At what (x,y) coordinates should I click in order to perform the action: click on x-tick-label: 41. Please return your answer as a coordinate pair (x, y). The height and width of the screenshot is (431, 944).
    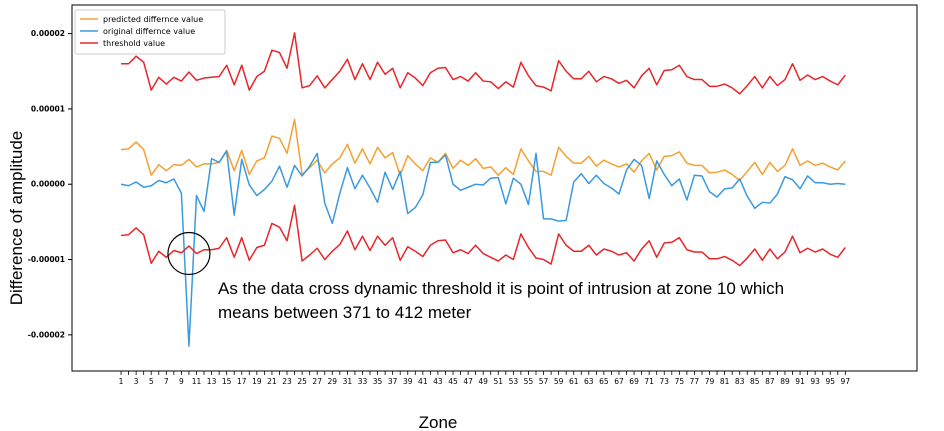
    Looking at the image, I should click on (423, 381).